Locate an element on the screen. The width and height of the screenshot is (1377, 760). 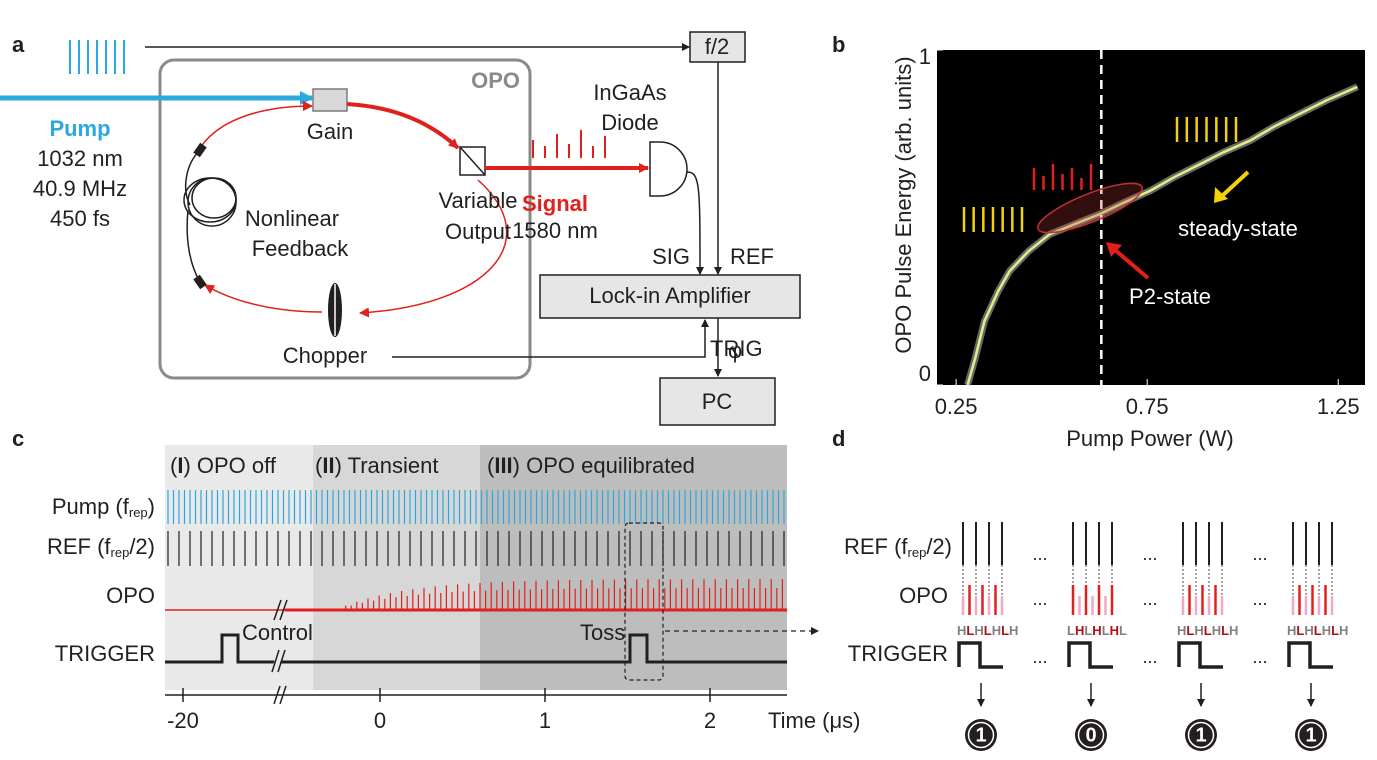
x-tick-label: 0.25 is located at coordinates (956, 406).